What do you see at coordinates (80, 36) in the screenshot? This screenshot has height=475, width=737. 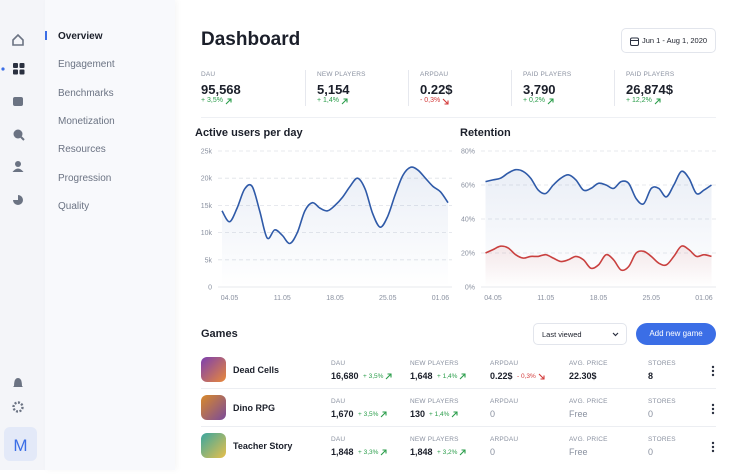 I see `nav-item: Overview` at bounding box center [80, 36].